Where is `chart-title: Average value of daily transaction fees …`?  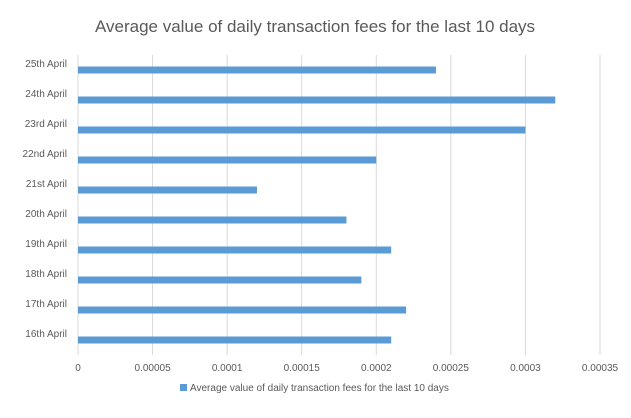 chart-title: Average value of daily transaction fees … is located at coordinates (315, 26).